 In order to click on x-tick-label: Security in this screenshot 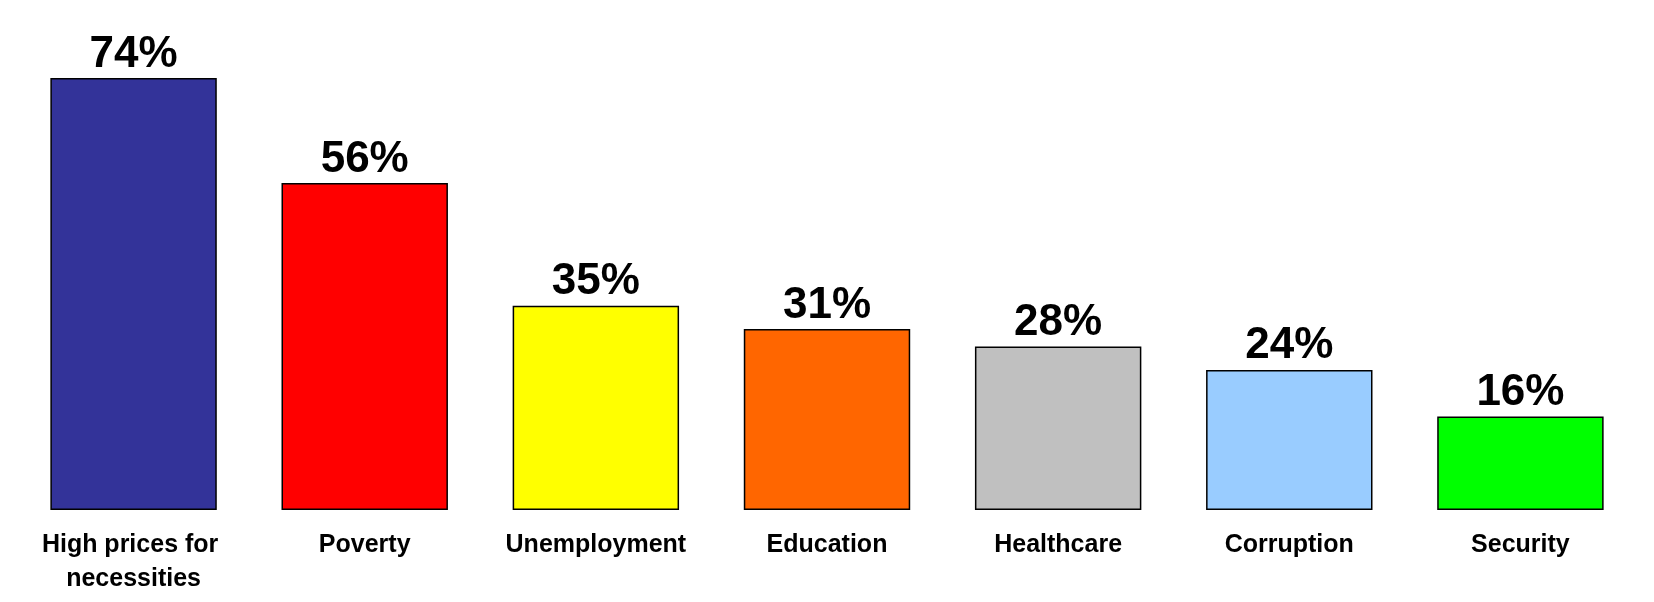, I will do `click(1520, 543)`.